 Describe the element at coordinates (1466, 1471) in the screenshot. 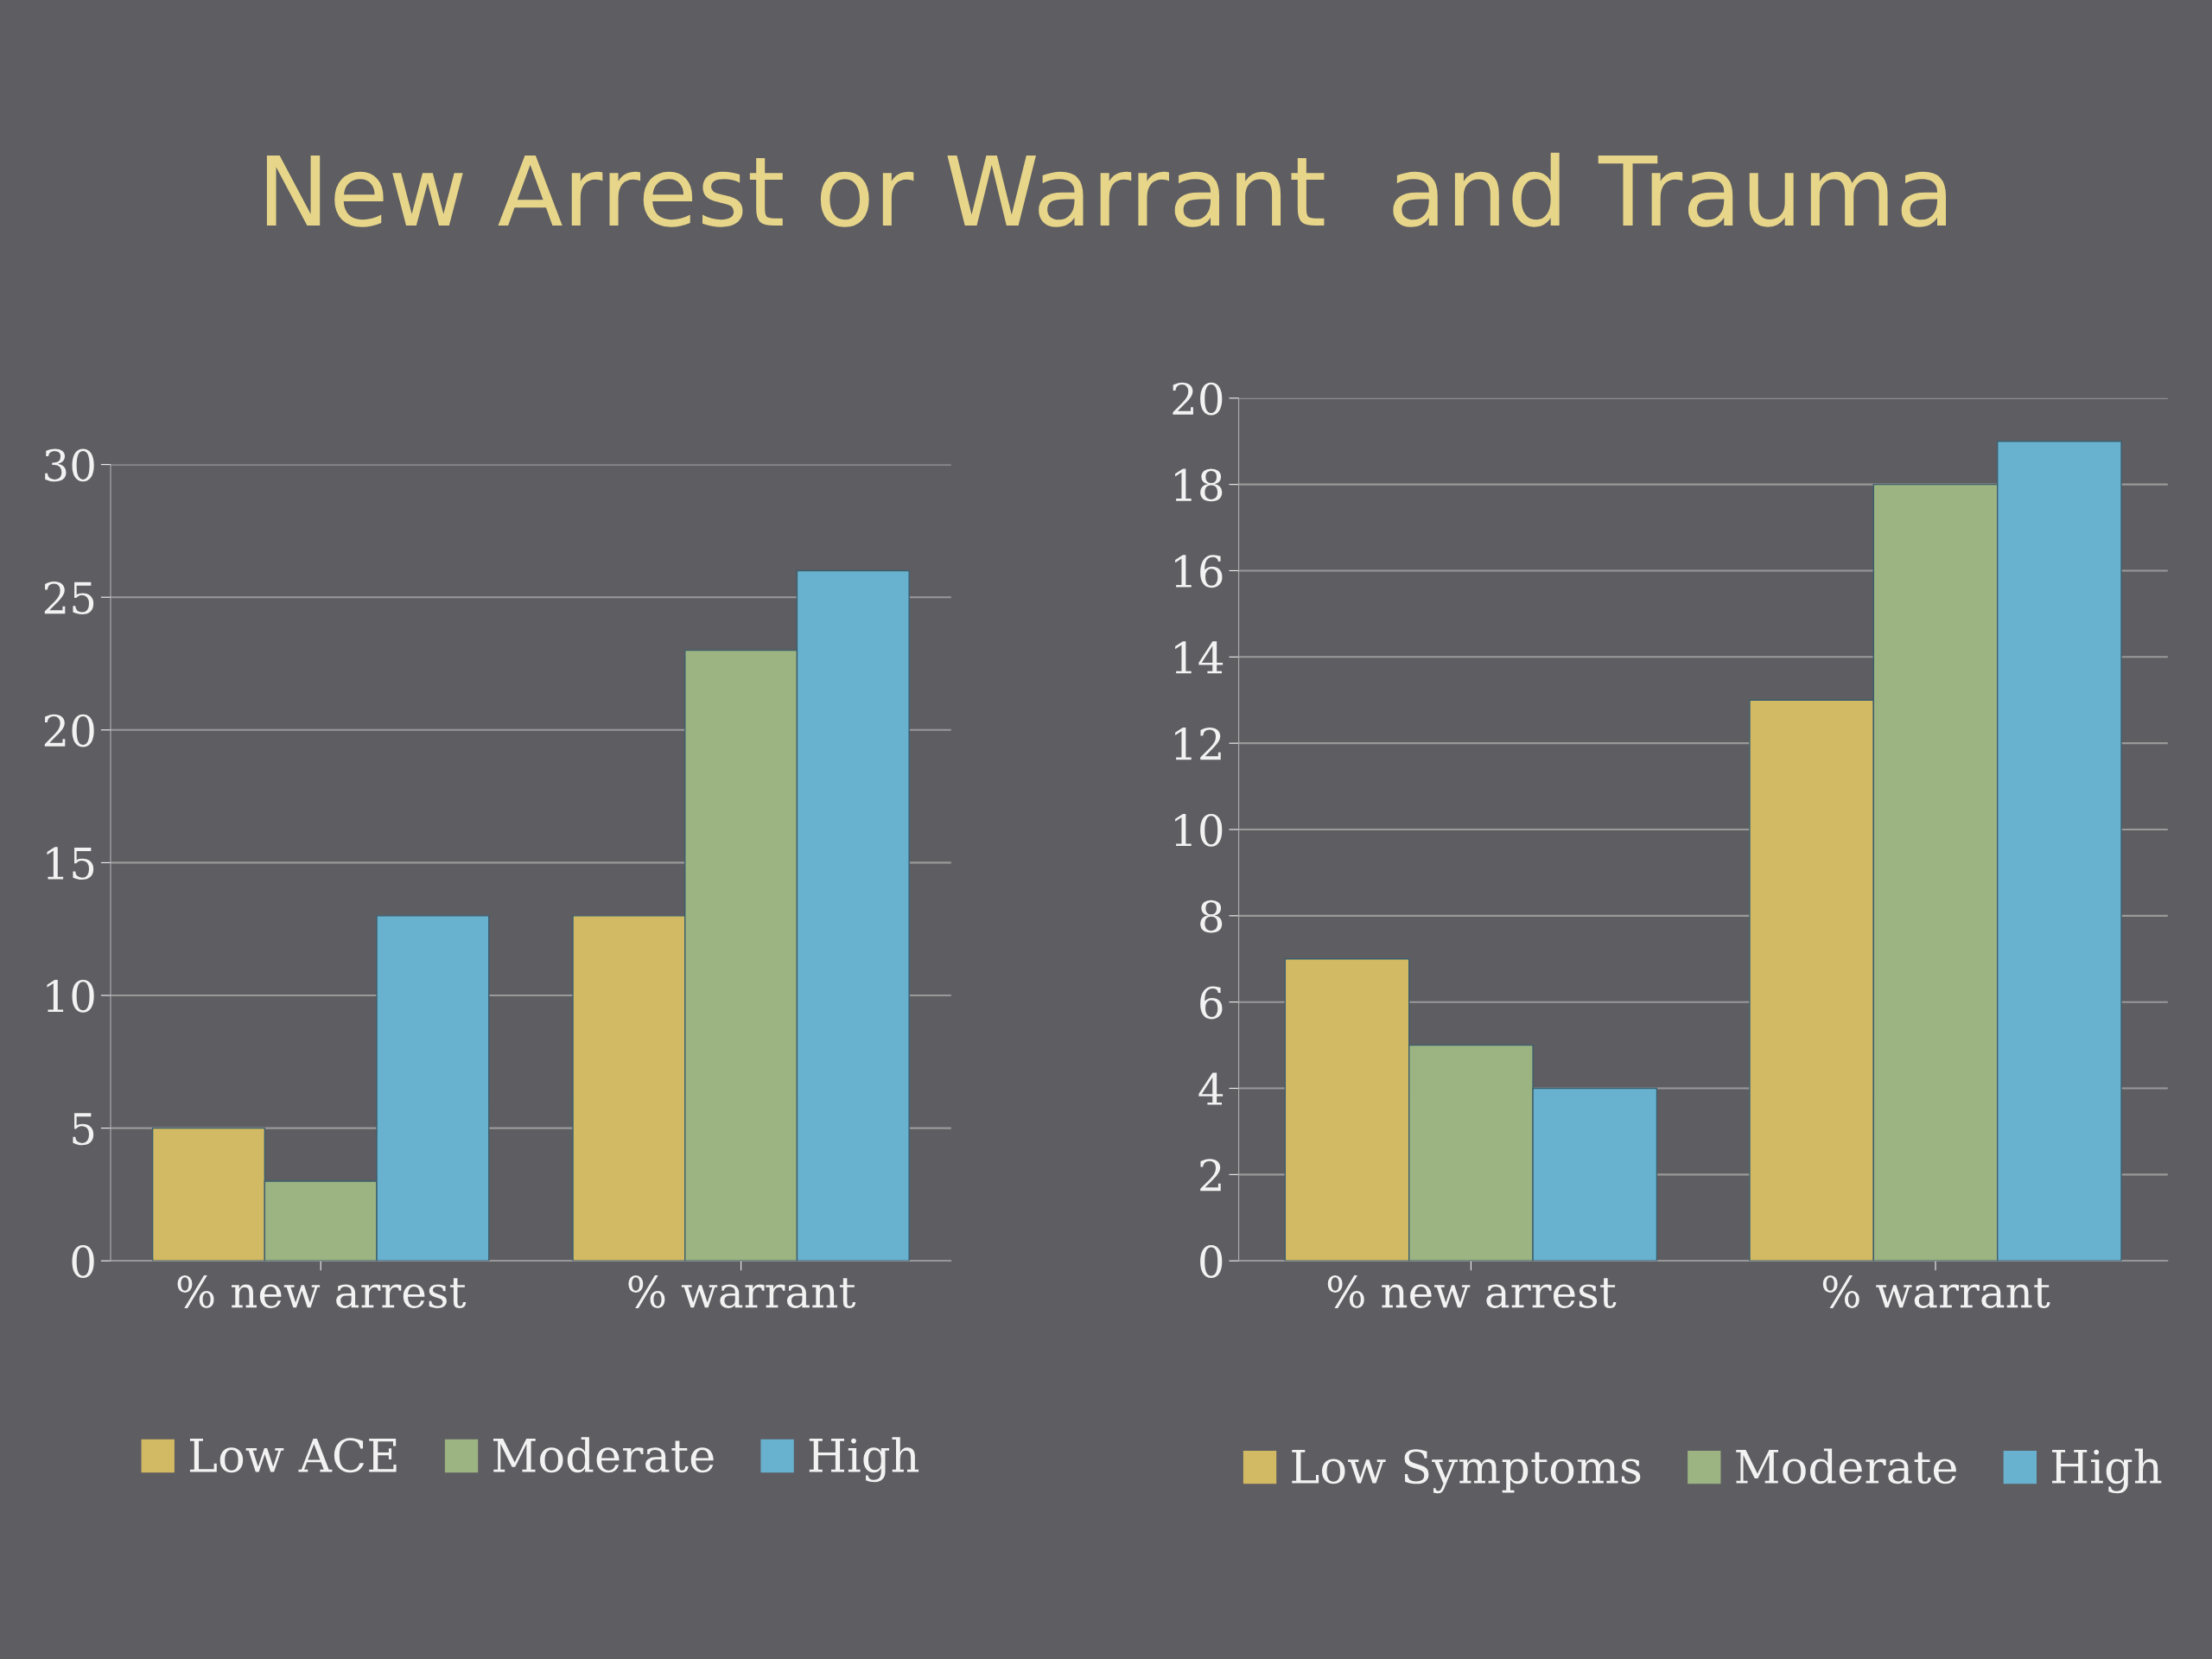

I see `legend-label: Low Symptoms` at that location.